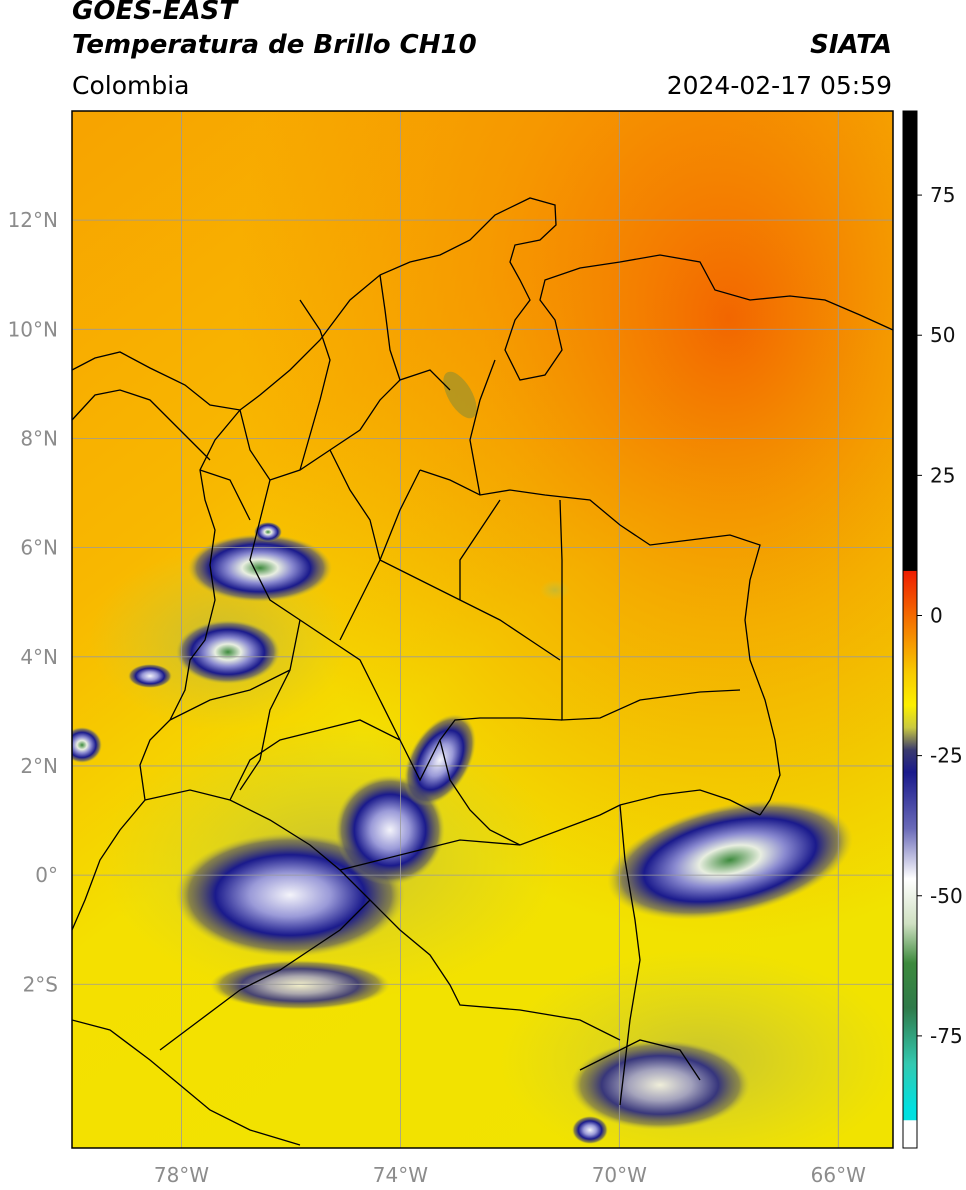 The image size is (966, 1190). What do you see at coordinates (46, 875) in the screenshot?
I see `lat-tick-label: 0°` at bounding box center [46, 875].